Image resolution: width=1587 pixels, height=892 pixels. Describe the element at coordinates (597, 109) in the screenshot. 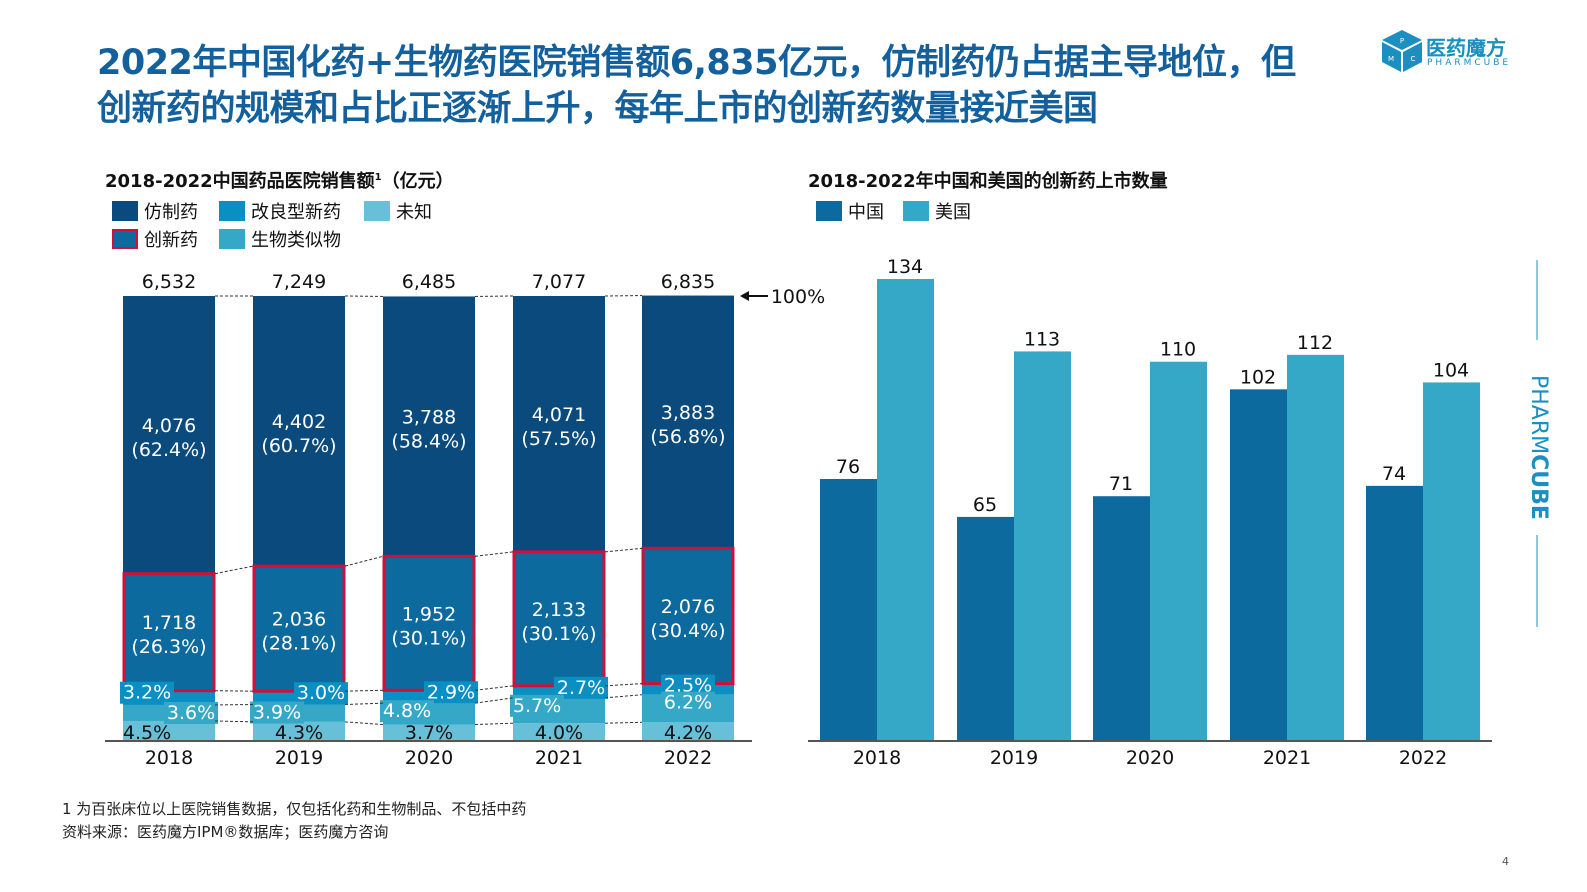

I see `title-line-2: 创新药的规模和占比正逐渐上升，每年上市的创新药数量接近美国` at that location.